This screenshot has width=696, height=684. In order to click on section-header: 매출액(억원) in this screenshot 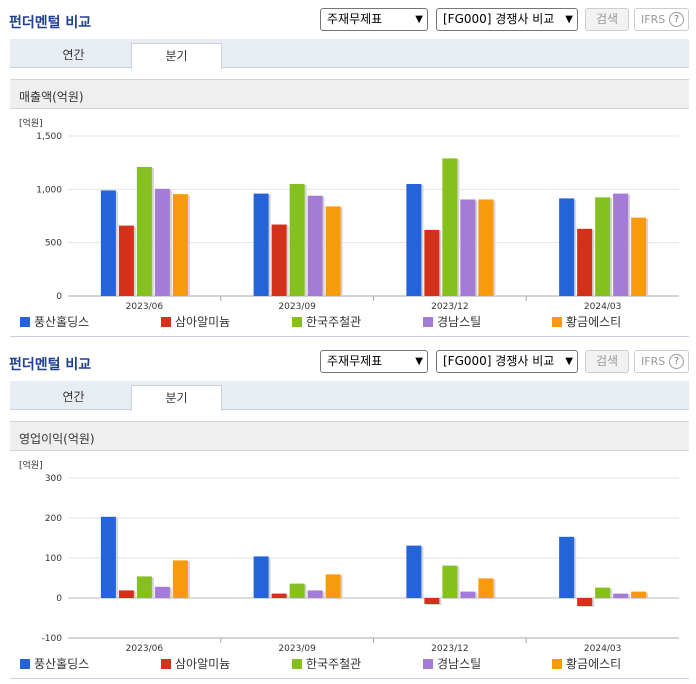, I will do `click(349, 94)`.